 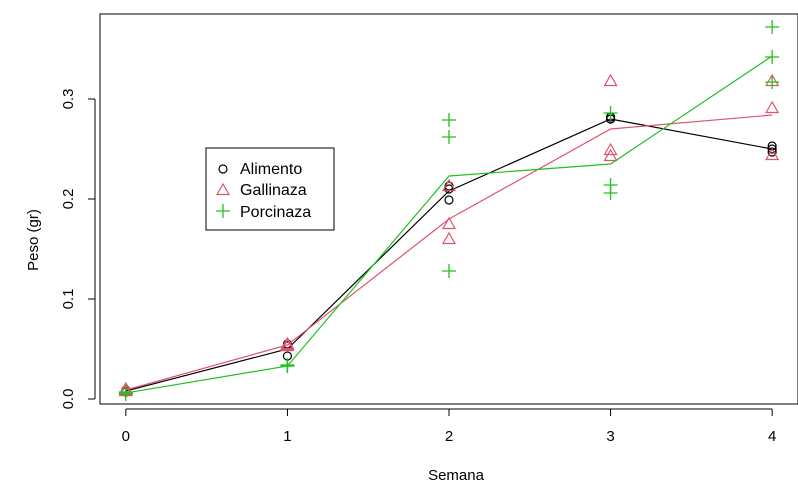 I want to click on legend-label-gallinaza: Gallinaza, so click(x=273, y=190).